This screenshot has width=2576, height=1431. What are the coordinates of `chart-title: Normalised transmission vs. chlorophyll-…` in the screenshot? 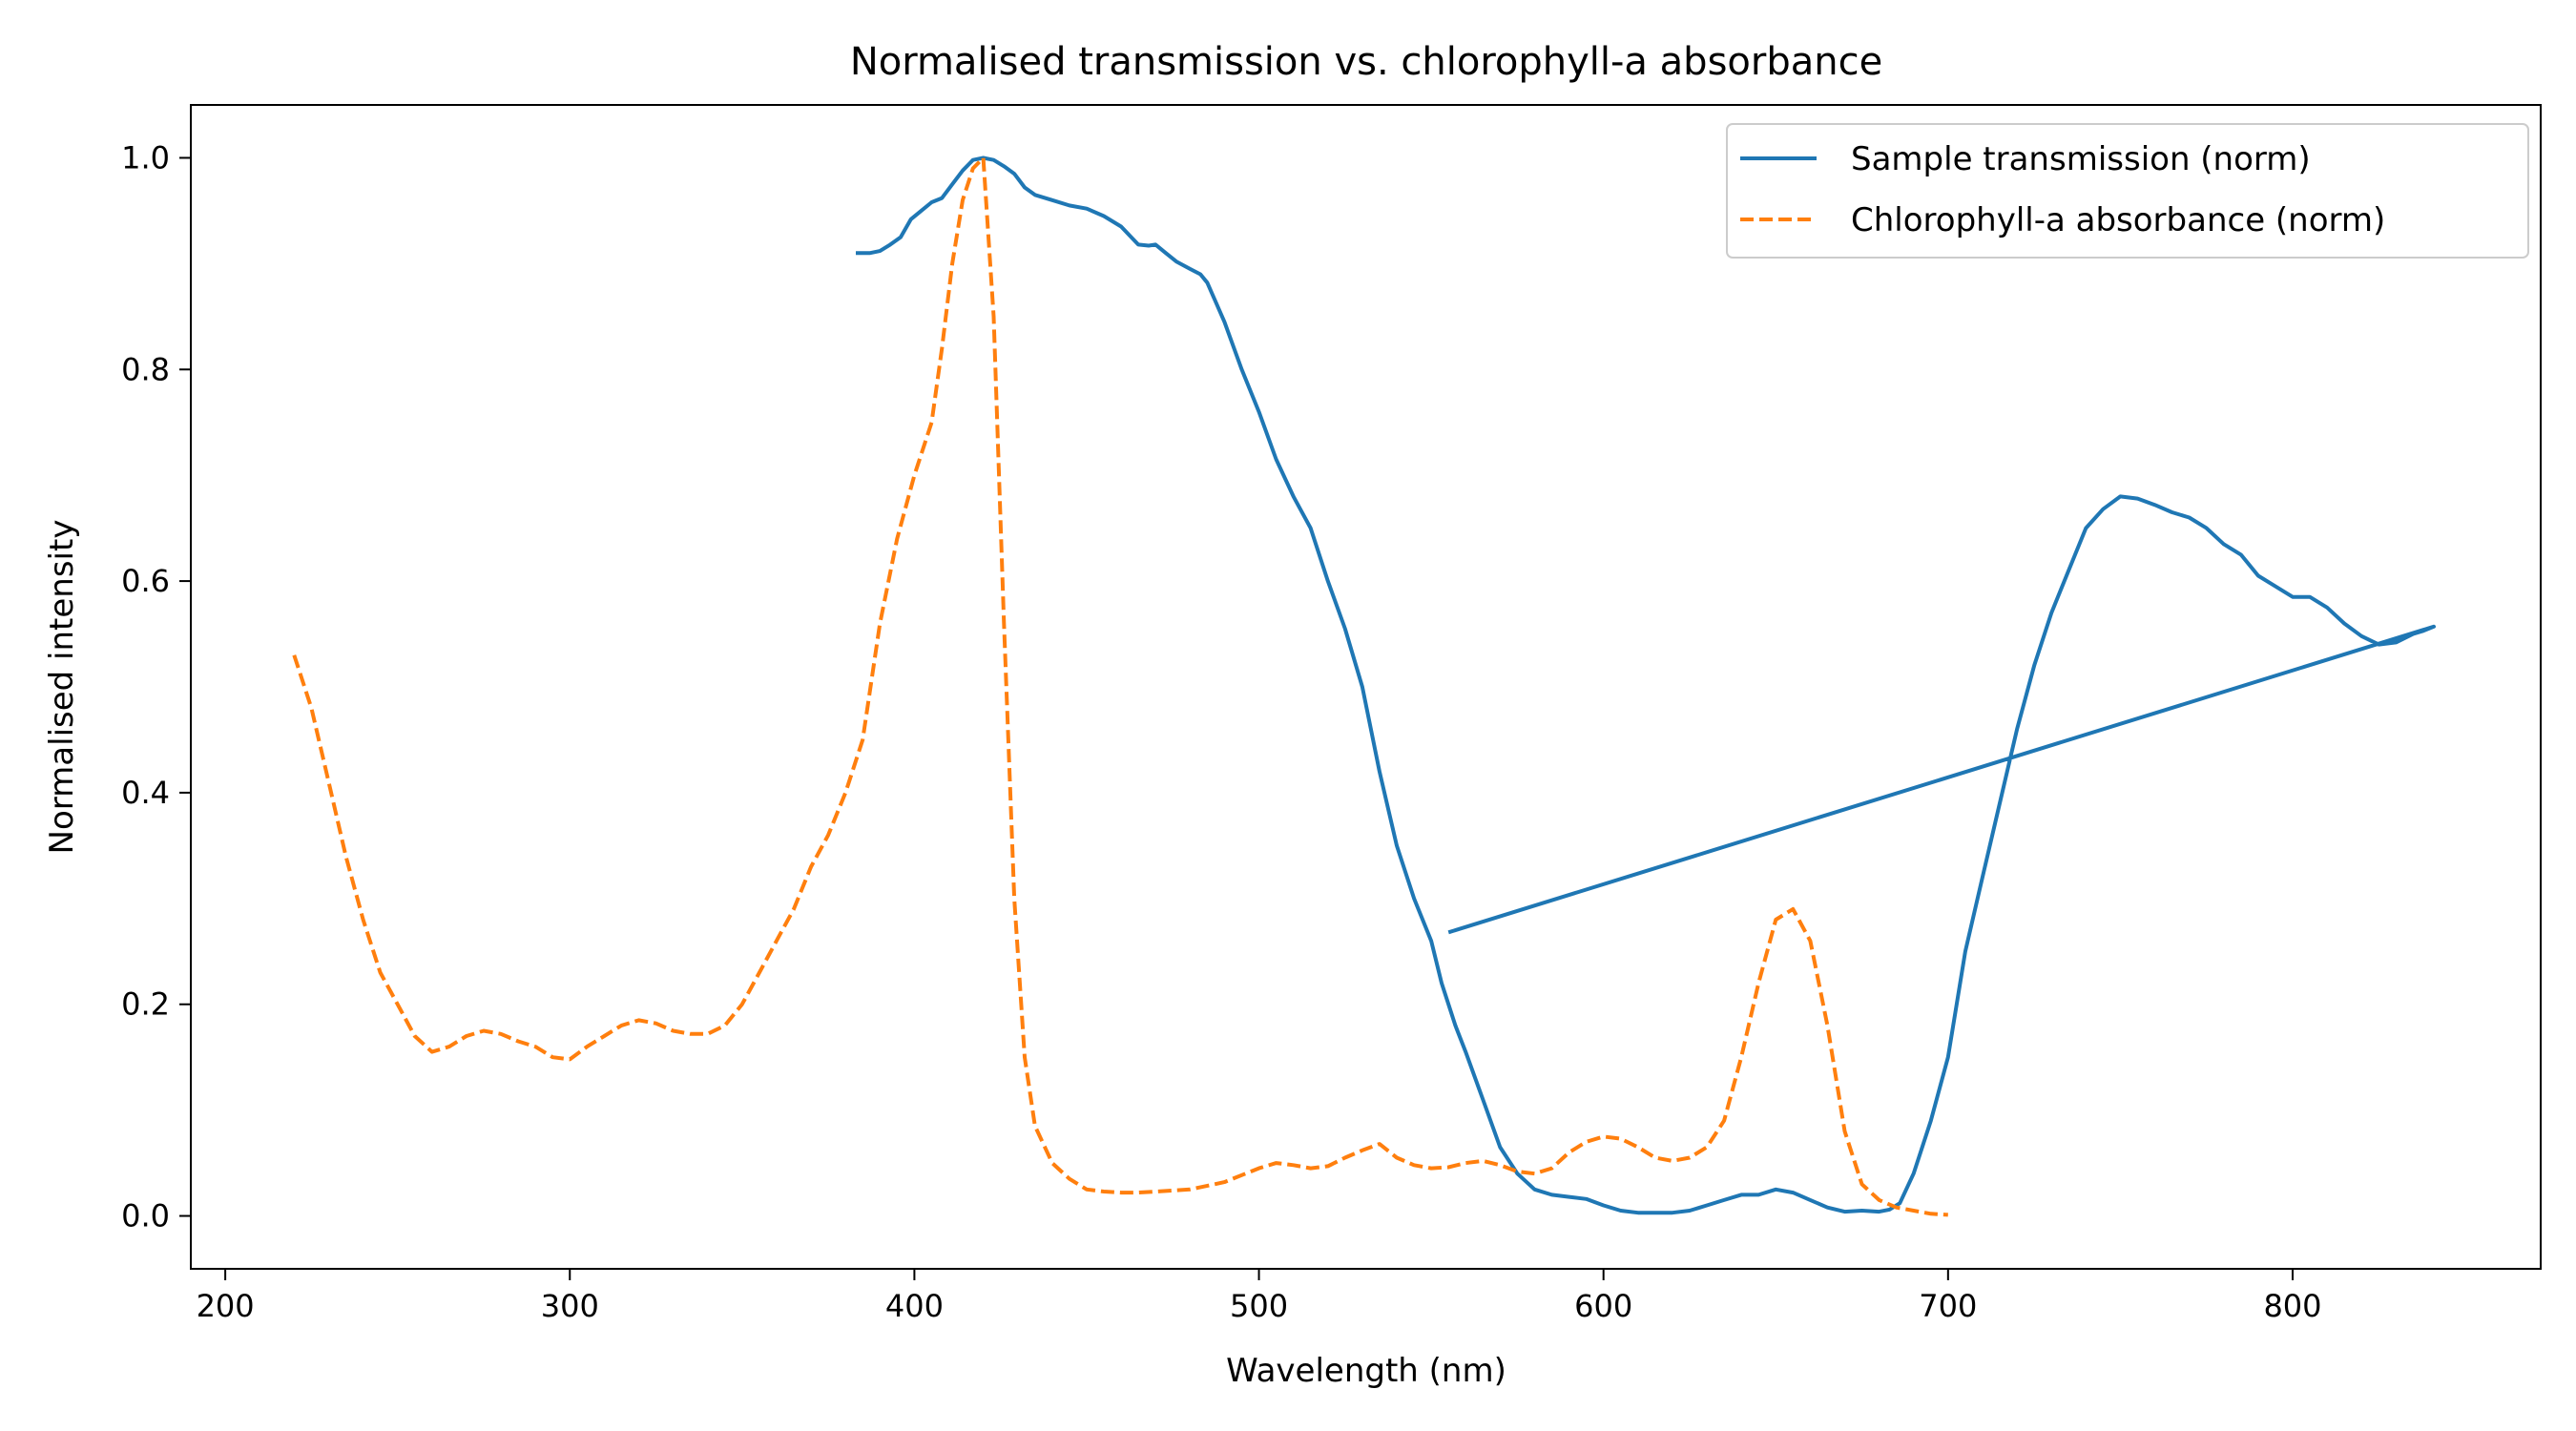 It's located at (1366, 62).